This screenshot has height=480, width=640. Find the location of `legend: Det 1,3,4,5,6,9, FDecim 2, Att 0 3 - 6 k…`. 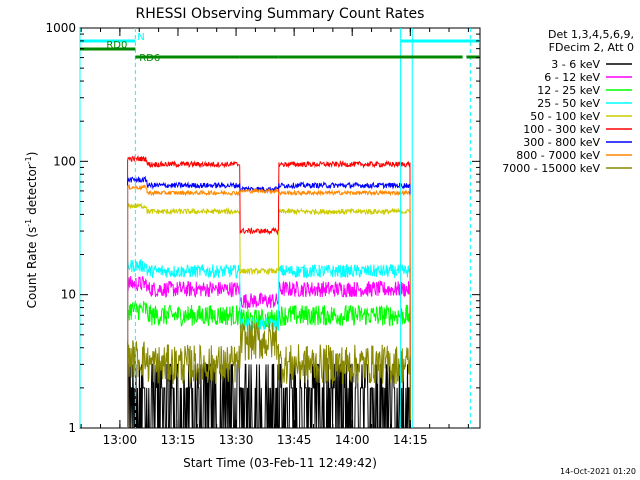

legend: Det 1,3,4,5,6,9, FDecim 2, Att 0 3 - 6 k… is located at coordinates (568, 101).